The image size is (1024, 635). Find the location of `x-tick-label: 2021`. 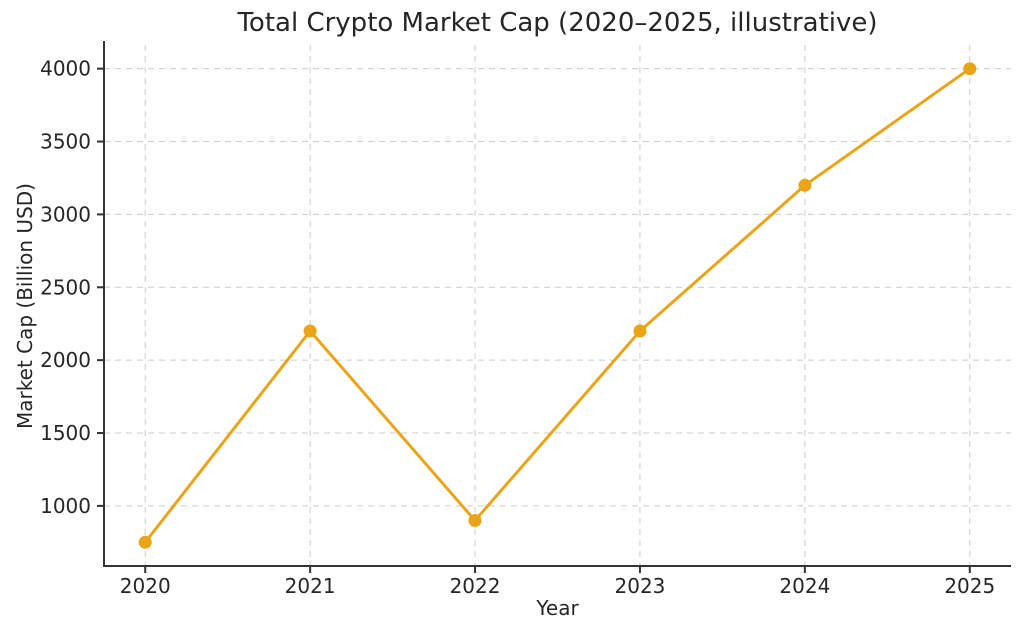

x-tick-label: 2021 is located at coordinates (310, 586).